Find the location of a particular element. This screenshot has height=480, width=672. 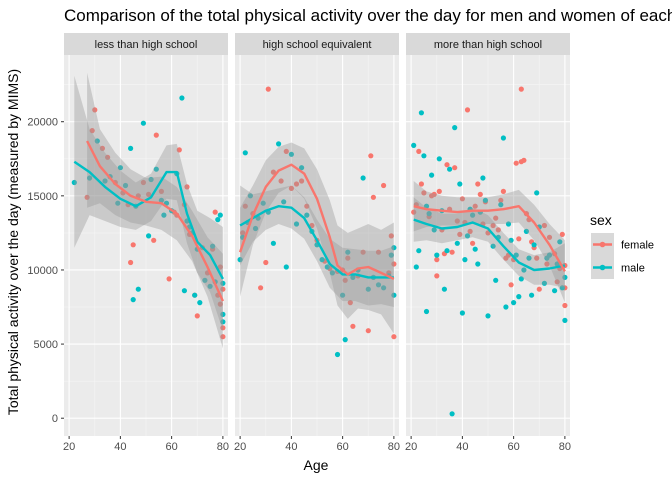

y-tick-label: 0 is located at coordinates (55, 419).